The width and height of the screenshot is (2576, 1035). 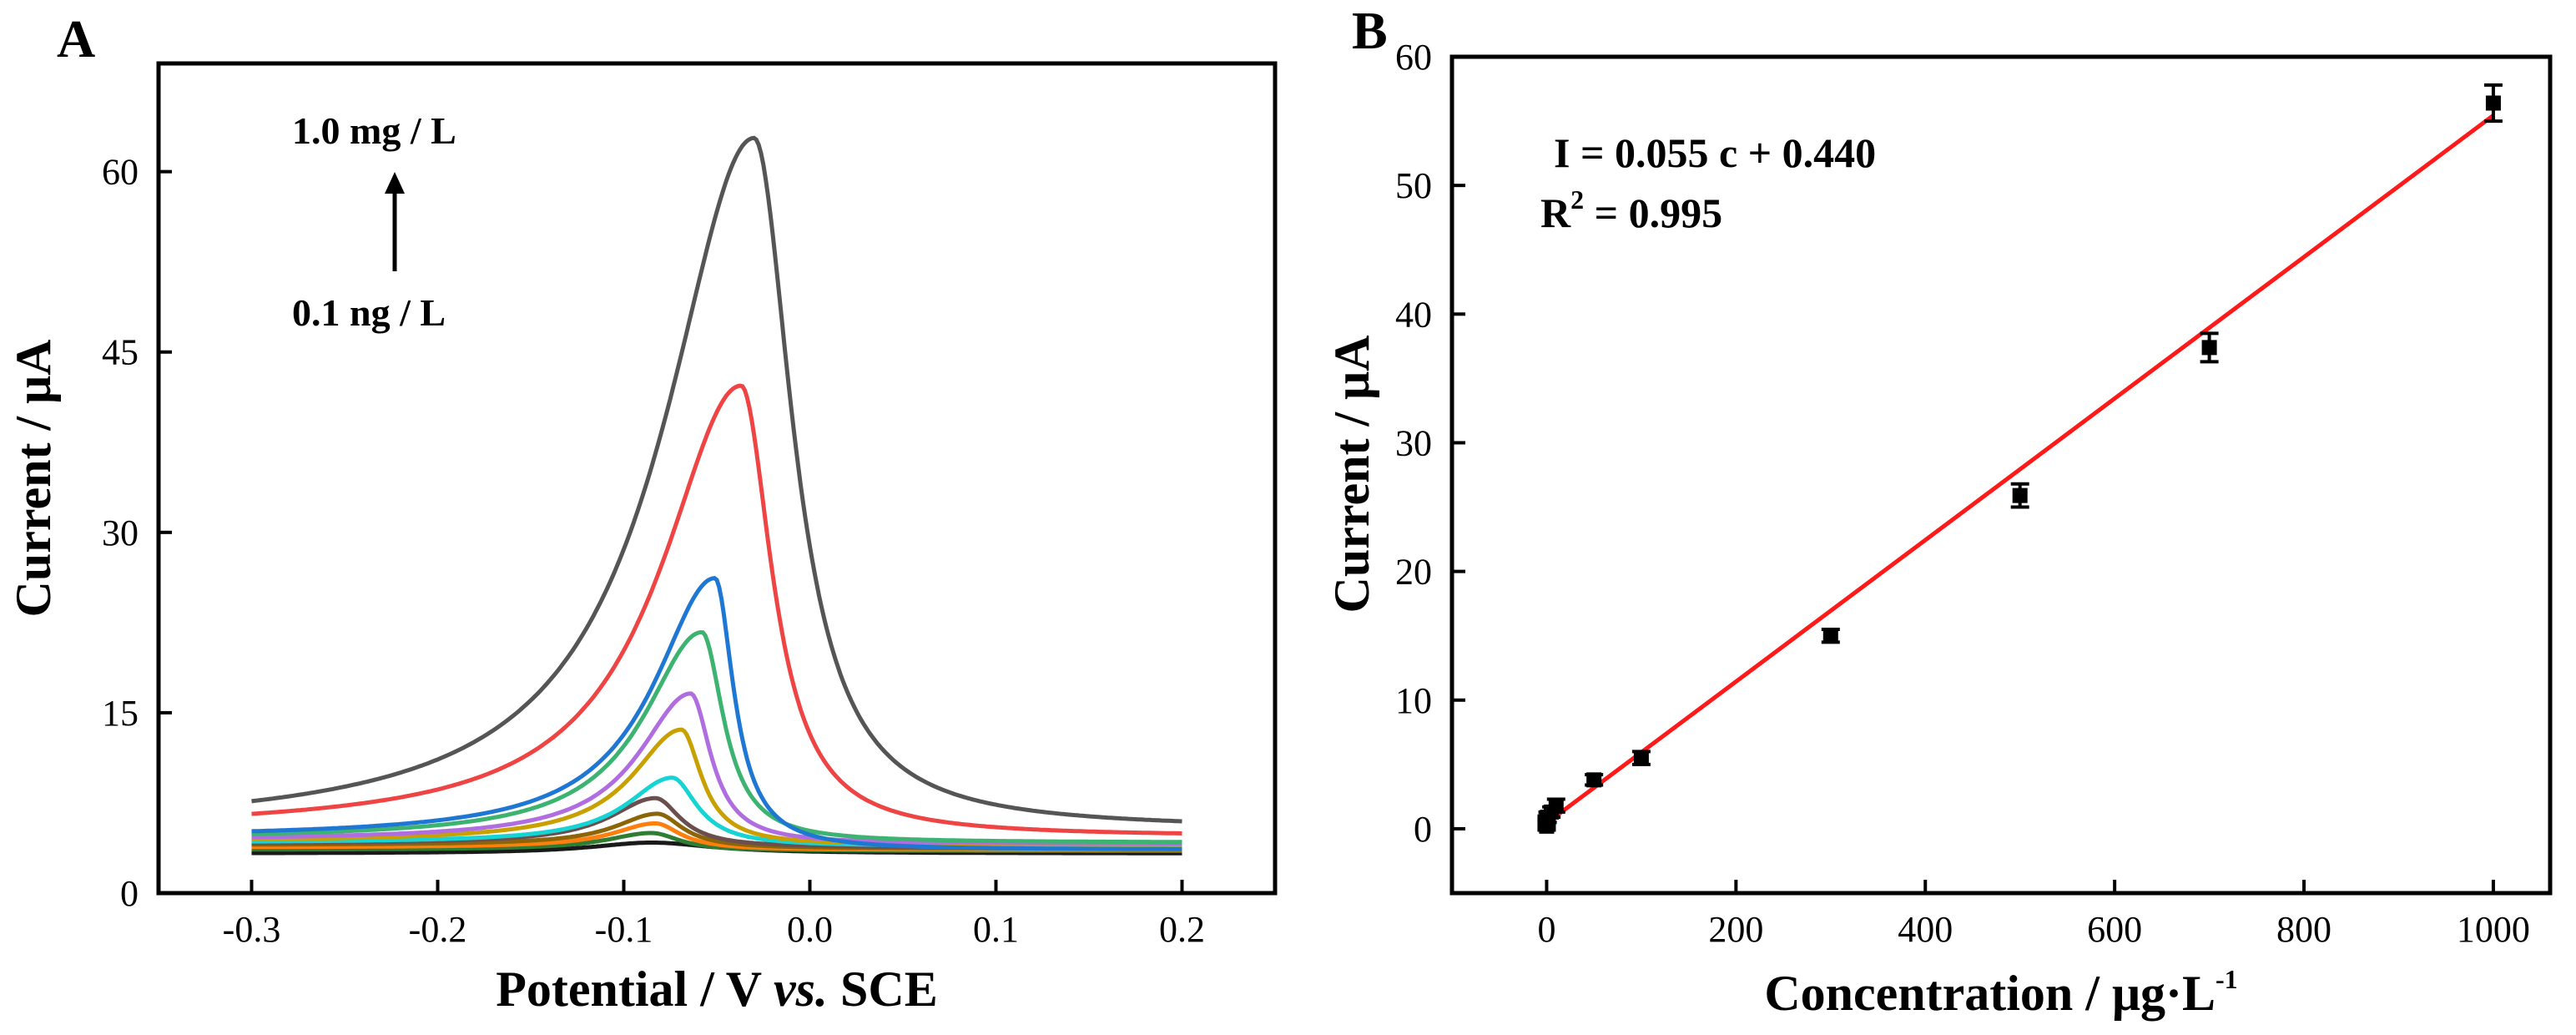 I want to click on panel-a-x-tick-label: -0.3, so click(x=252, y=930).